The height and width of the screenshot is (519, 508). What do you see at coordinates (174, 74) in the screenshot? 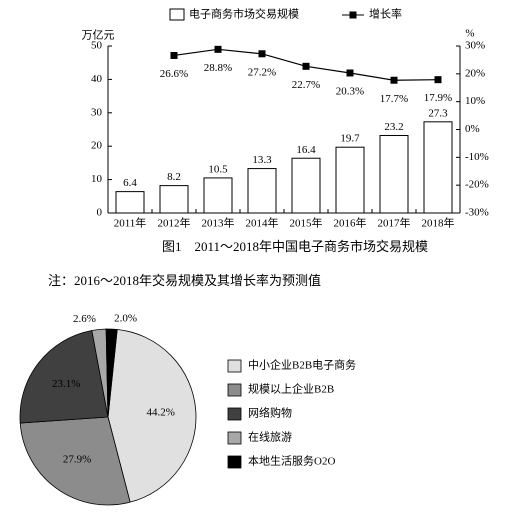
I see `line-value-label: 26.6%` at bounding box center [174, 74].